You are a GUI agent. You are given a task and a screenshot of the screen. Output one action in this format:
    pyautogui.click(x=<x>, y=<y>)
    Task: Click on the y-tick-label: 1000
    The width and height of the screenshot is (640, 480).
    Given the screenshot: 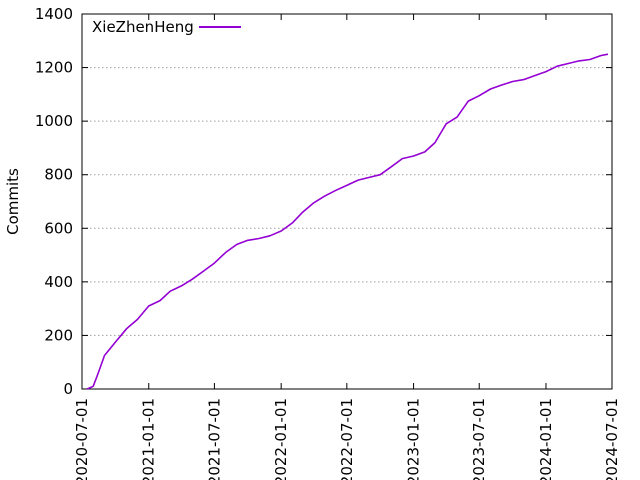 What is the action you would take?
    pyautogui.click(x=54, y=121)
    